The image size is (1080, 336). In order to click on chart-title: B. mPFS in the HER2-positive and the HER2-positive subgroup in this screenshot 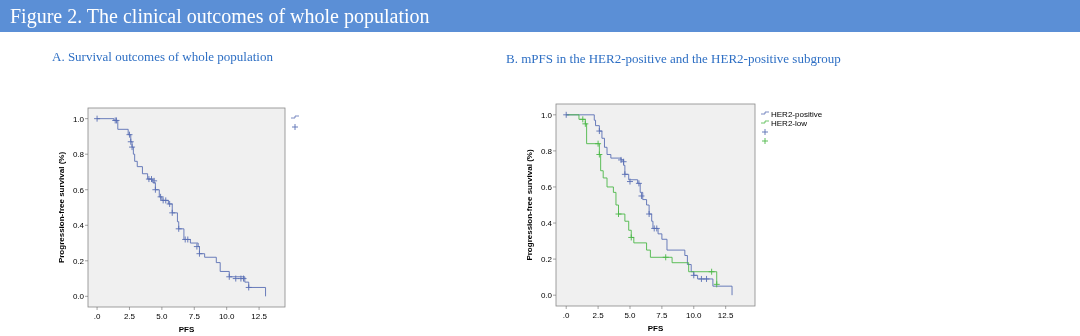, I will do `click(673, 58)`.